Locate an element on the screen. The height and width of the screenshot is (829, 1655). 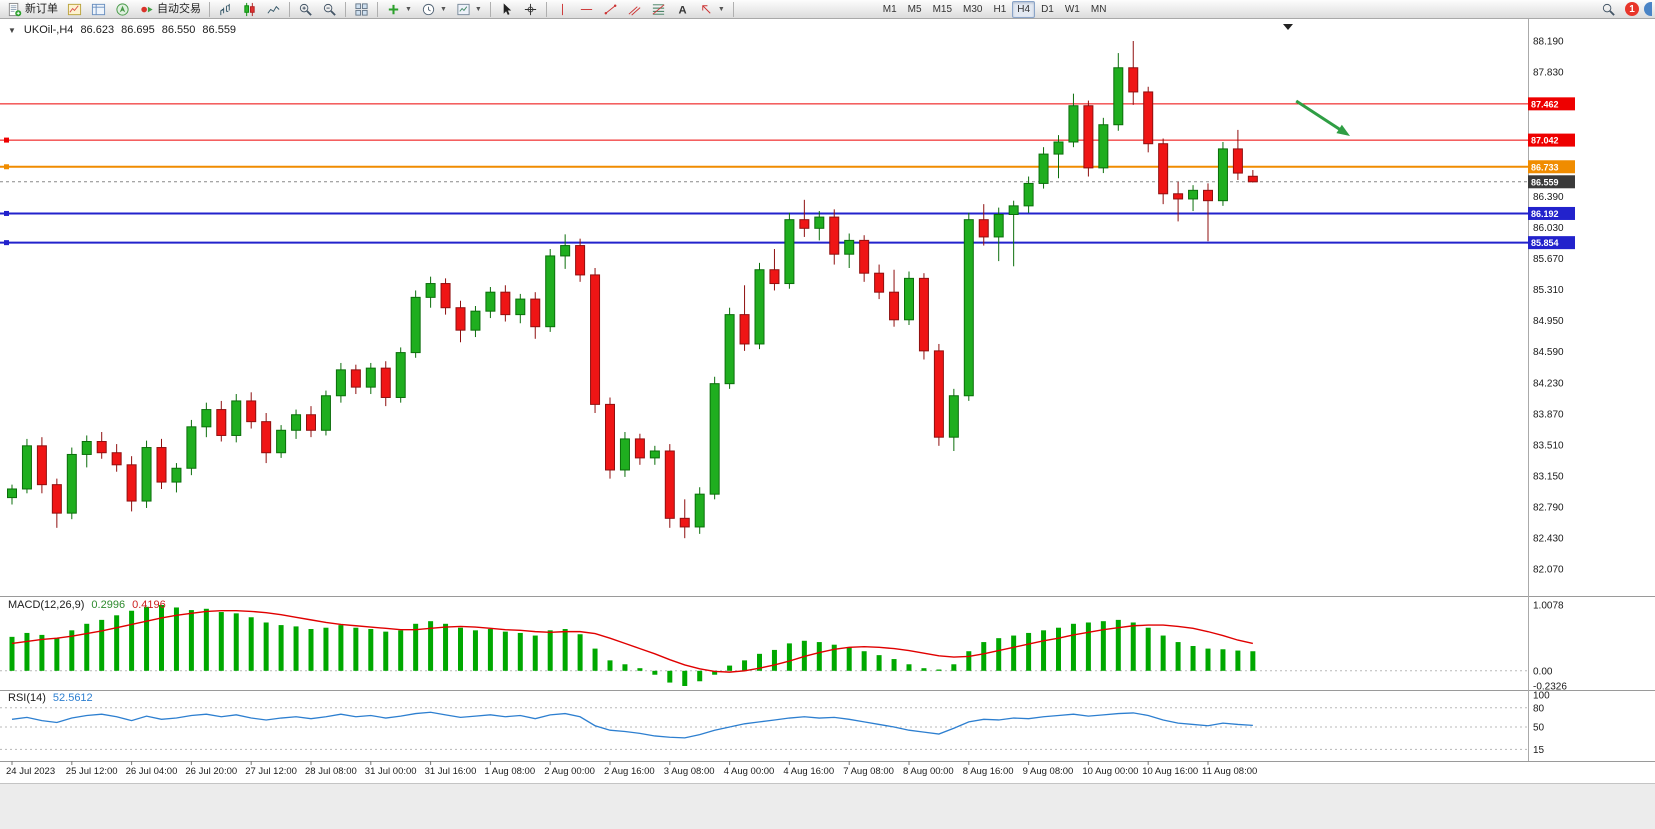
timeframe-button-m15: M15 is located at coordinates (942, 9).